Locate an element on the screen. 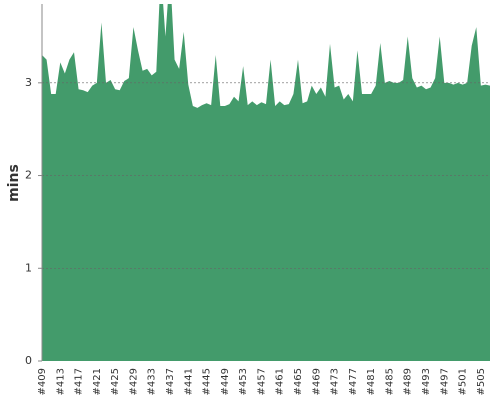 This screenshot has width=500, height=400. y-axis-label: mins is located at coordinates (14, 183).